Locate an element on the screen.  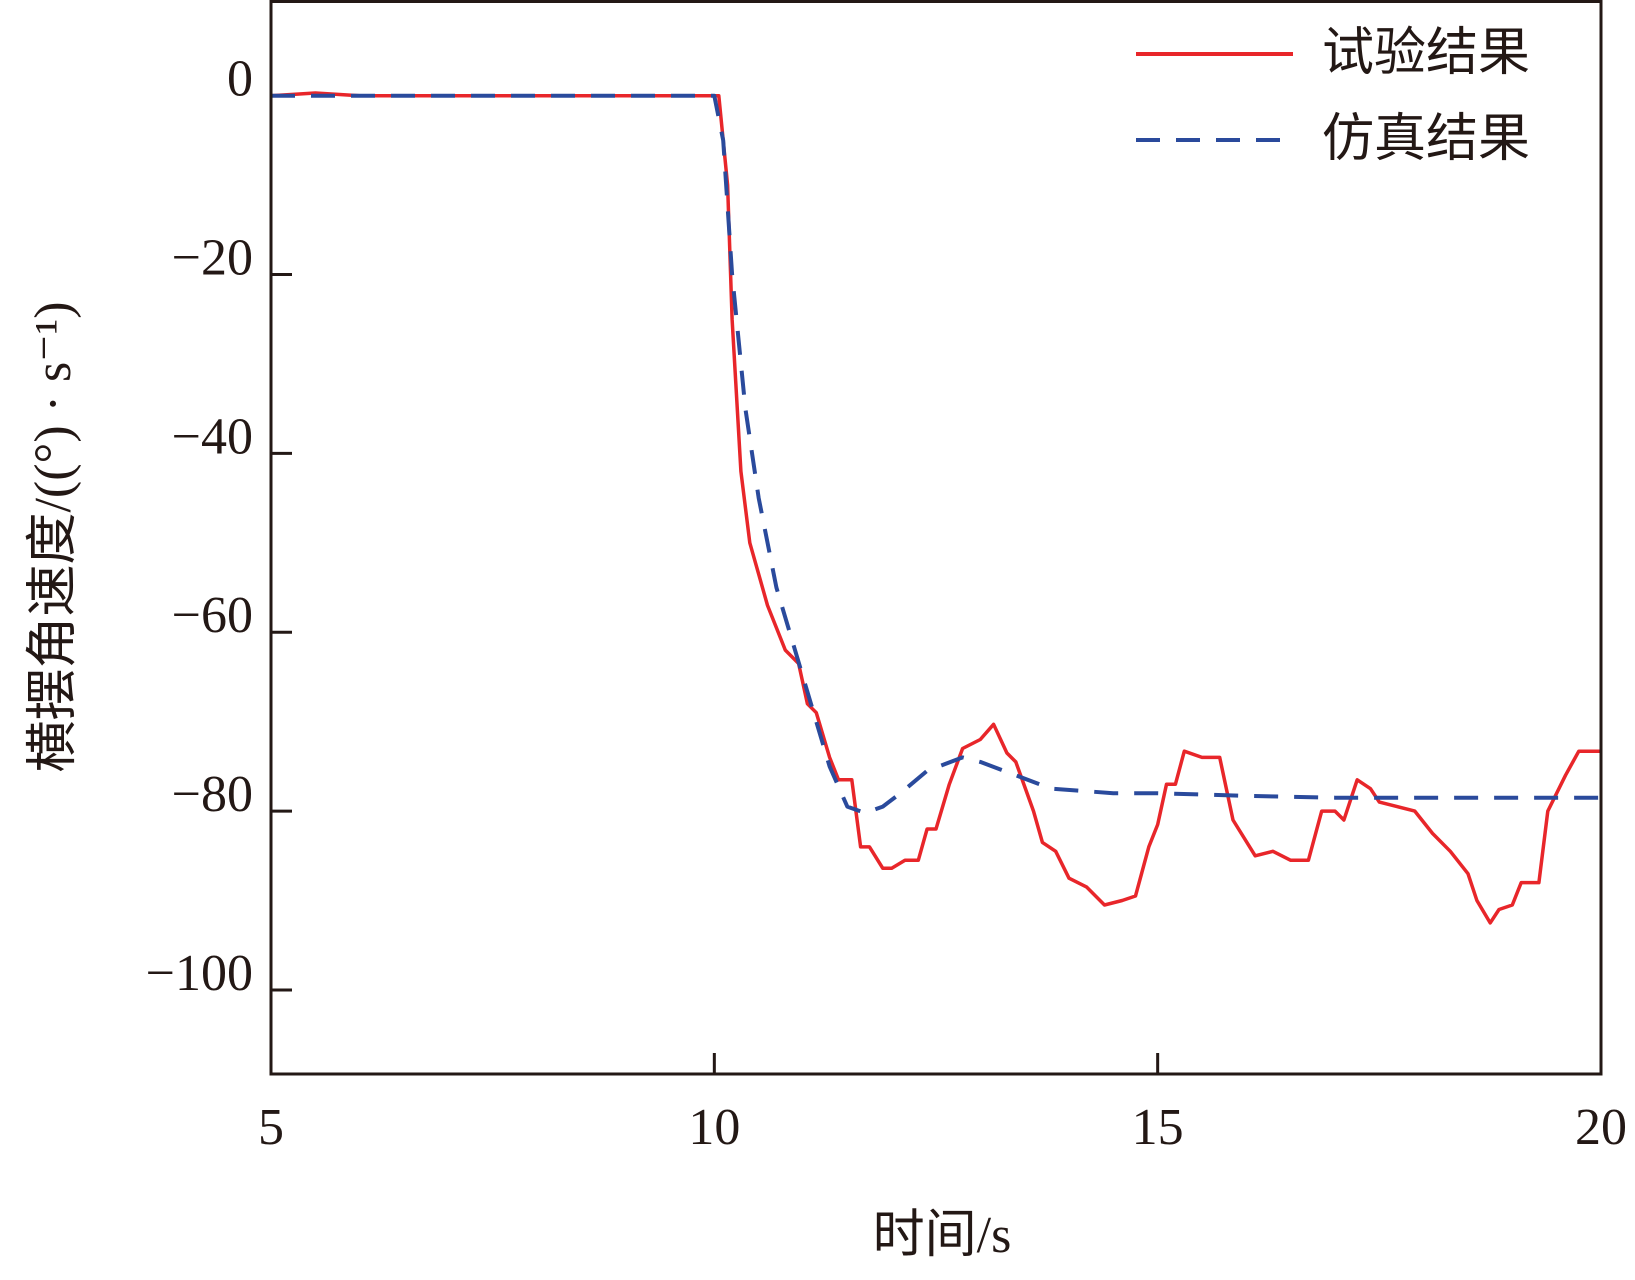
x-tick-label: 5 is located at coordinates (271, 1127).